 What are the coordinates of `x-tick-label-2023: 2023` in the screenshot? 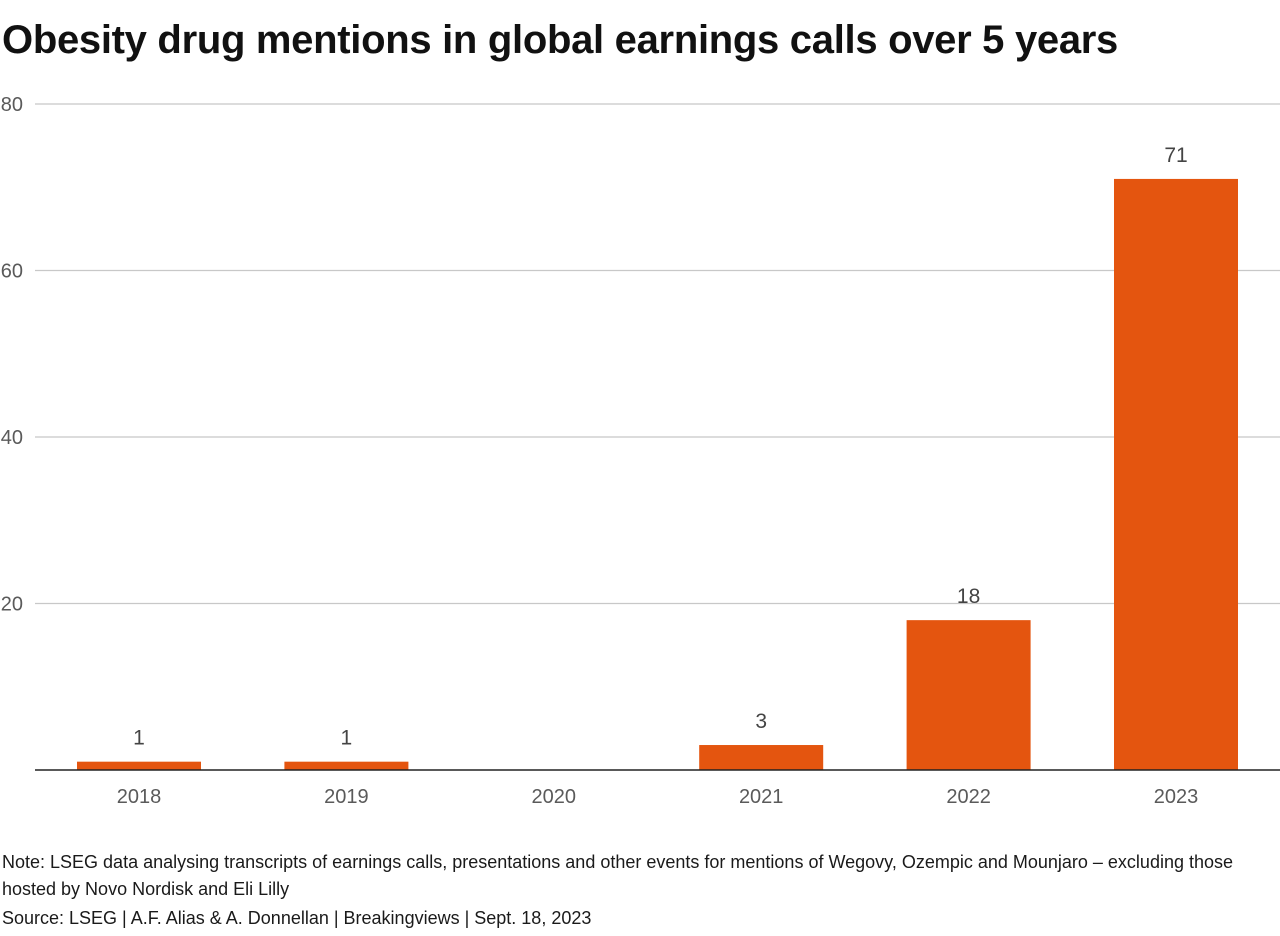 It's located at (1176, 797).